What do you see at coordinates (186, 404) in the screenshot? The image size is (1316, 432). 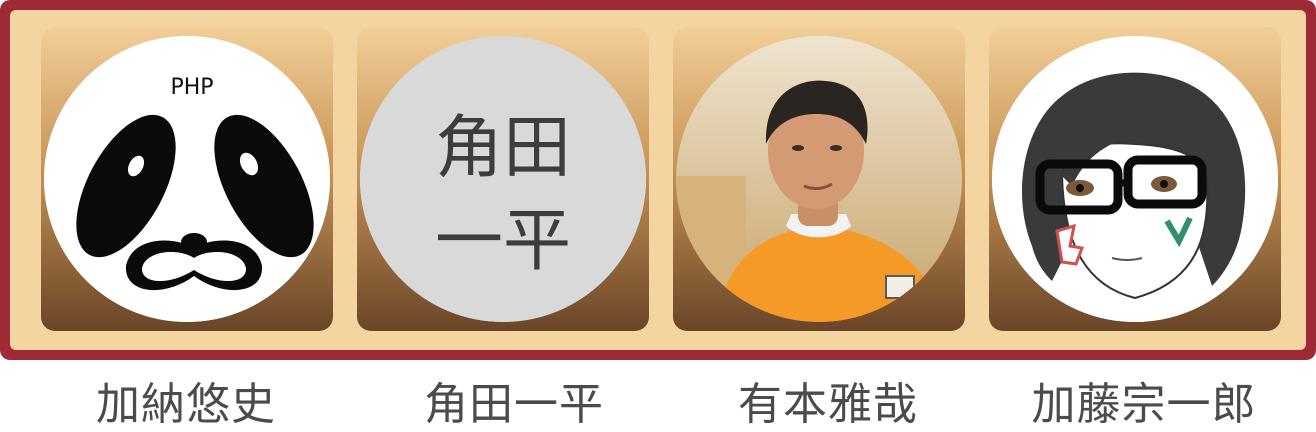 I see `member-name-1: 加納悠史` at bounding box center [186, 404].